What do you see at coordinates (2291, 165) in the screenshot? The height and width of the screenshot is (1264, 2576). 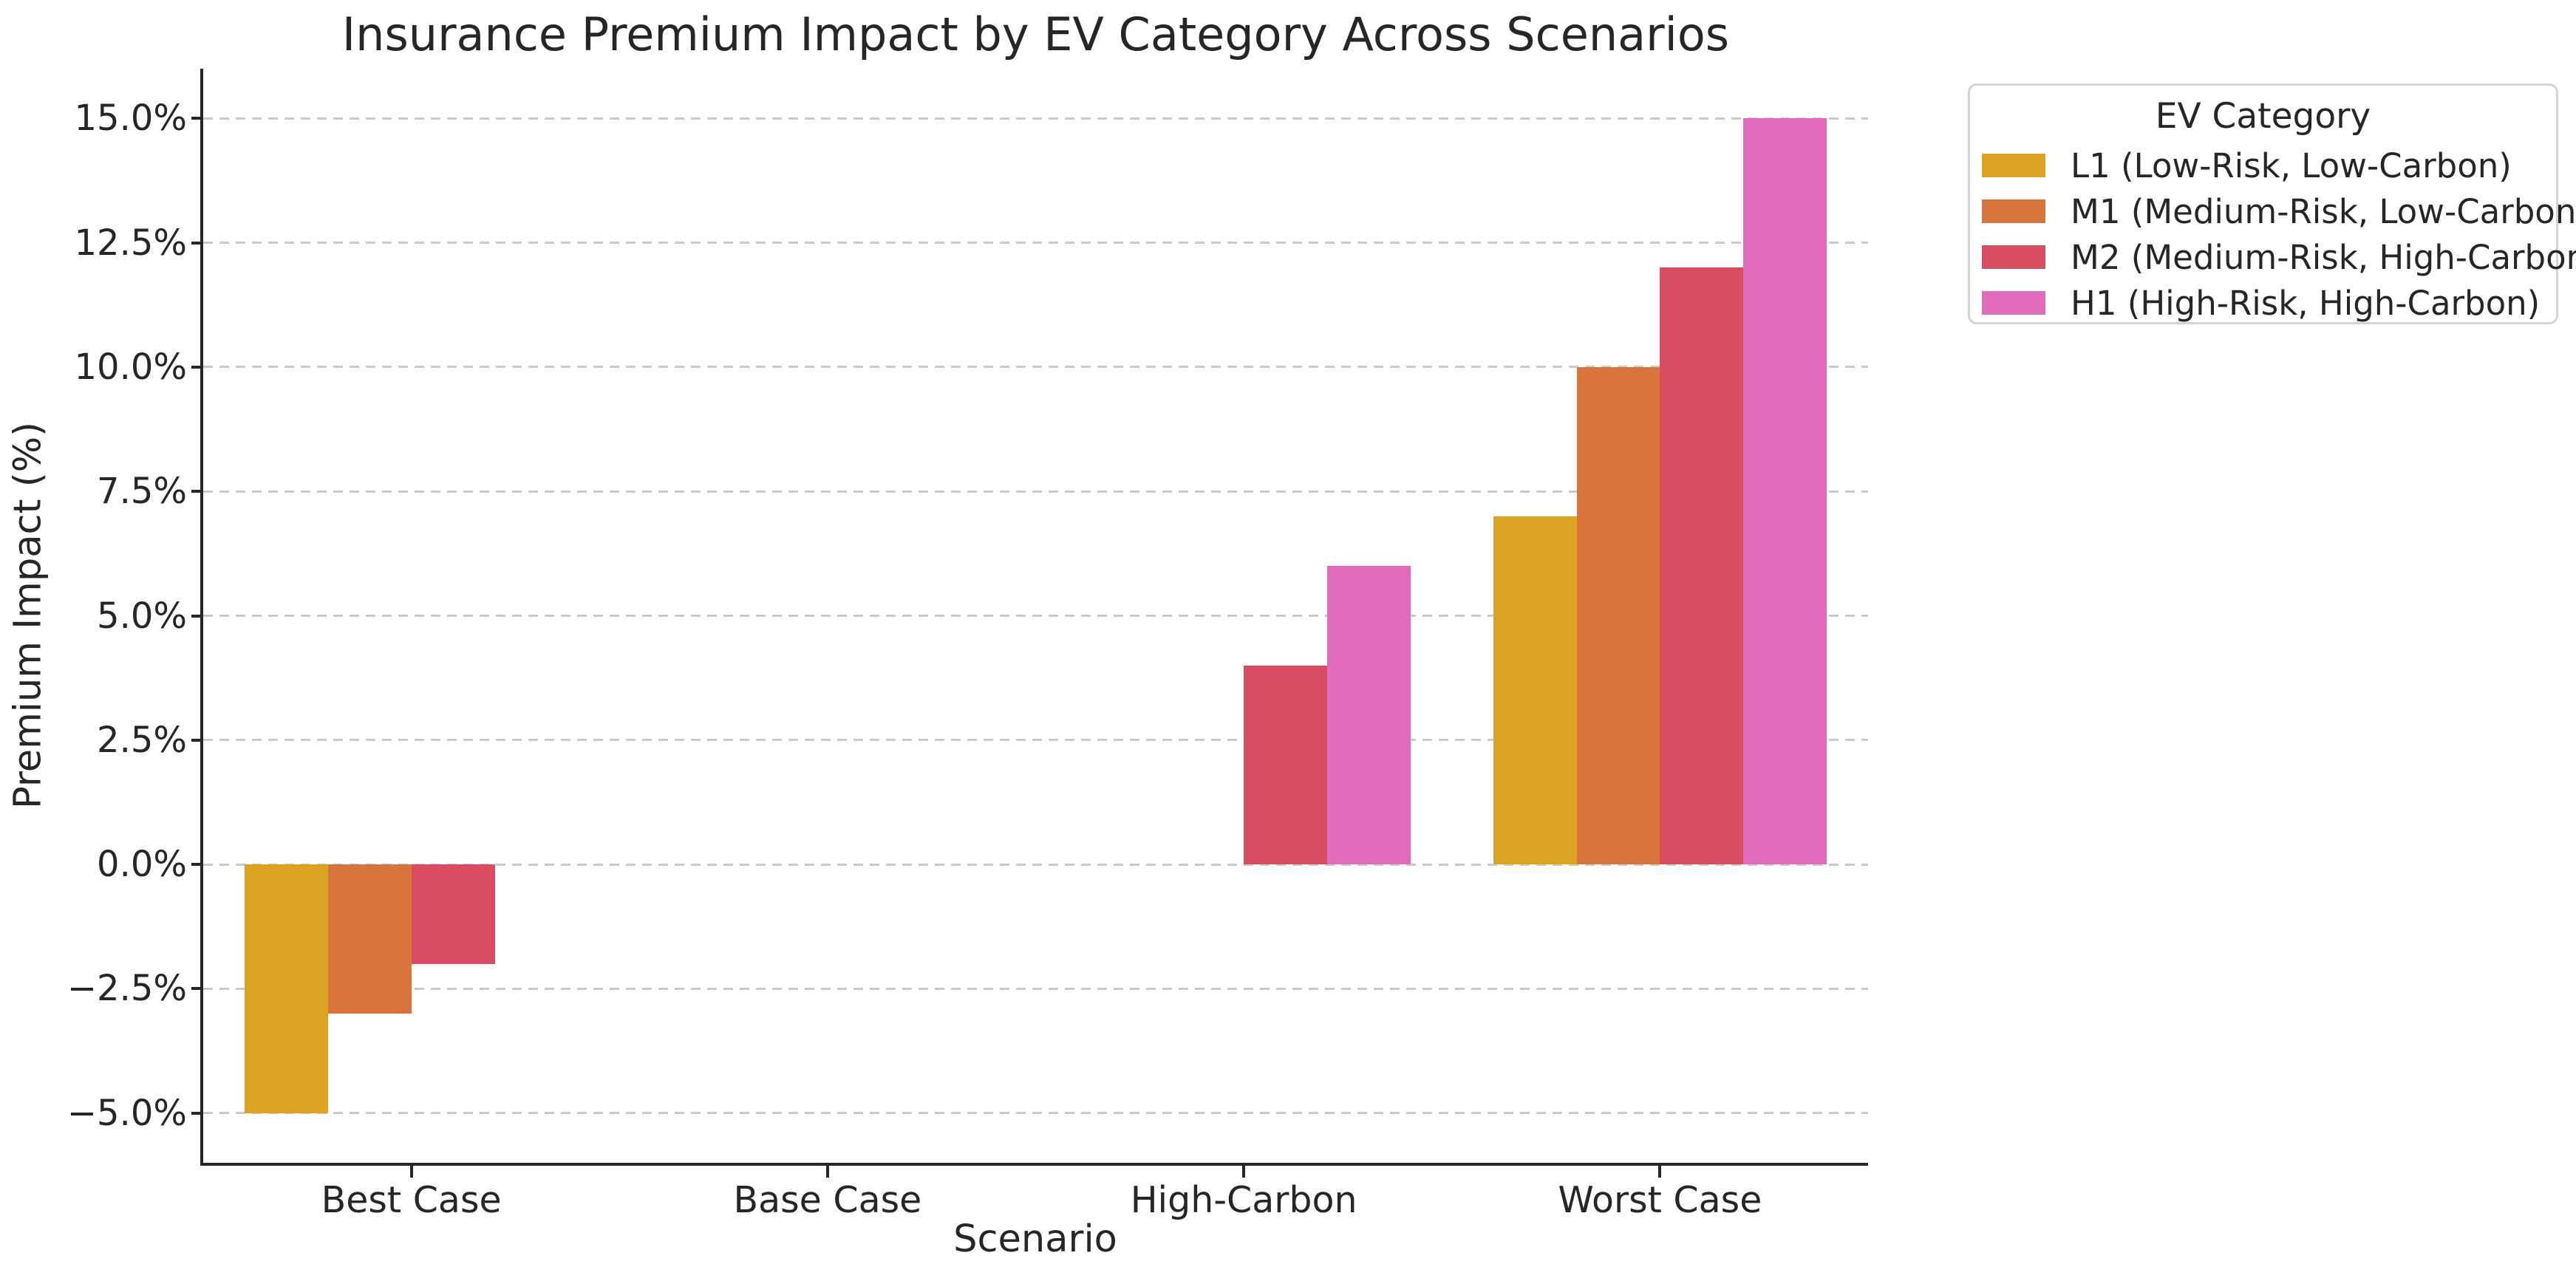 I see `legend-label: L1 (Low-Risk, Low-Carbon)` at bounding box center [2291, 165].